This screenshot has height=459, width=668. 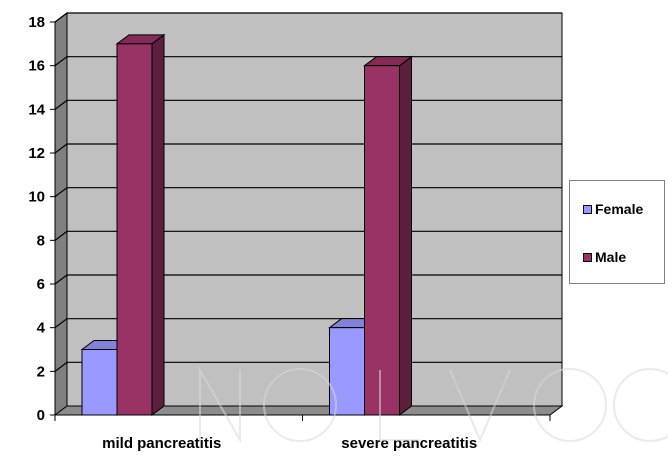 I want to click on legend-item-male: Male, so click(x=604, y=257).